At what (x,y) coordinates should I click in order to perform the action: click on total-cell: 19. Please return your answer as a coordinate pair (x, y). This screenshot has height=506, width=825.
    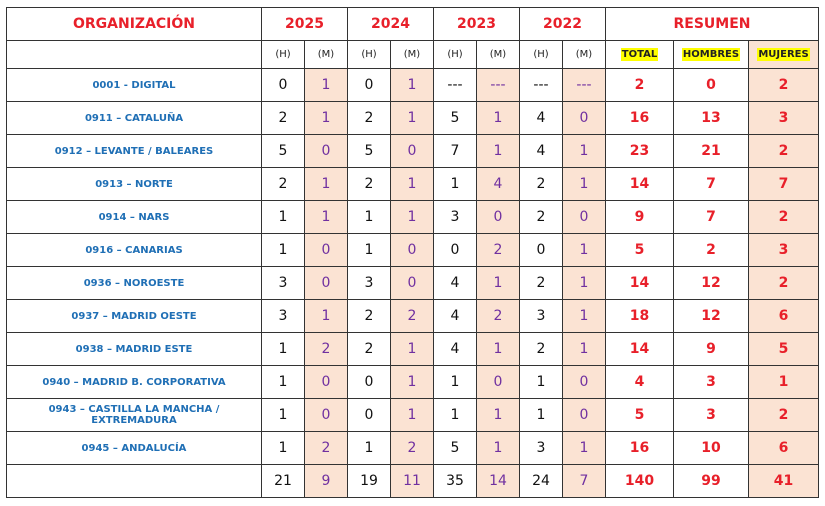
    Looking at the image, I should click on (369, 481).